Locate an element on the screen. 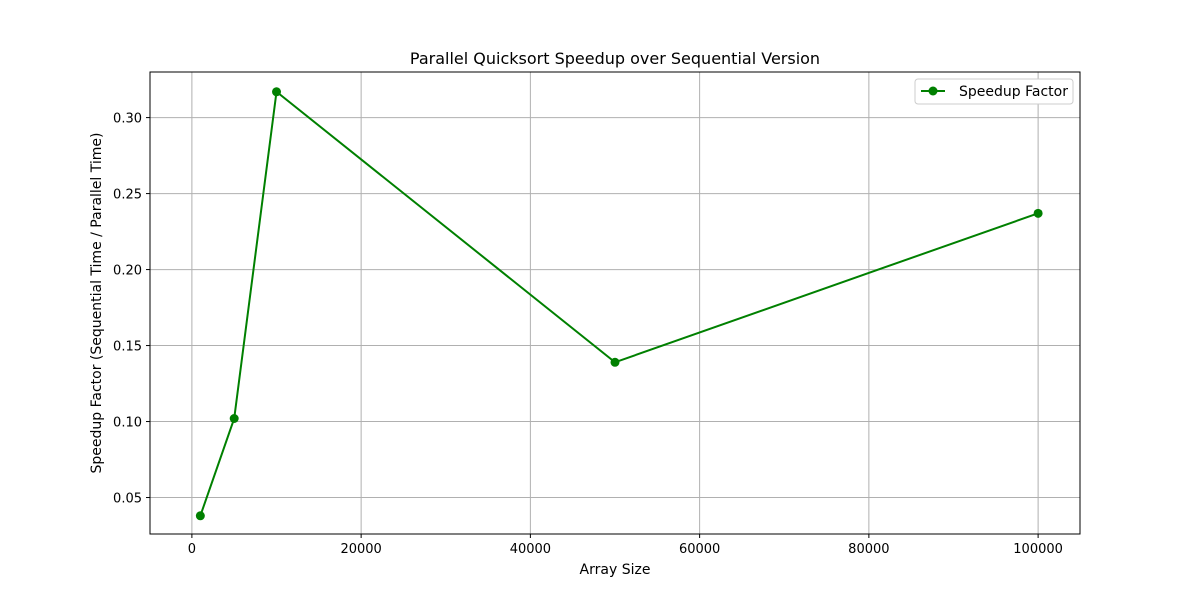  legend-box is located at coordinates (994, 91).